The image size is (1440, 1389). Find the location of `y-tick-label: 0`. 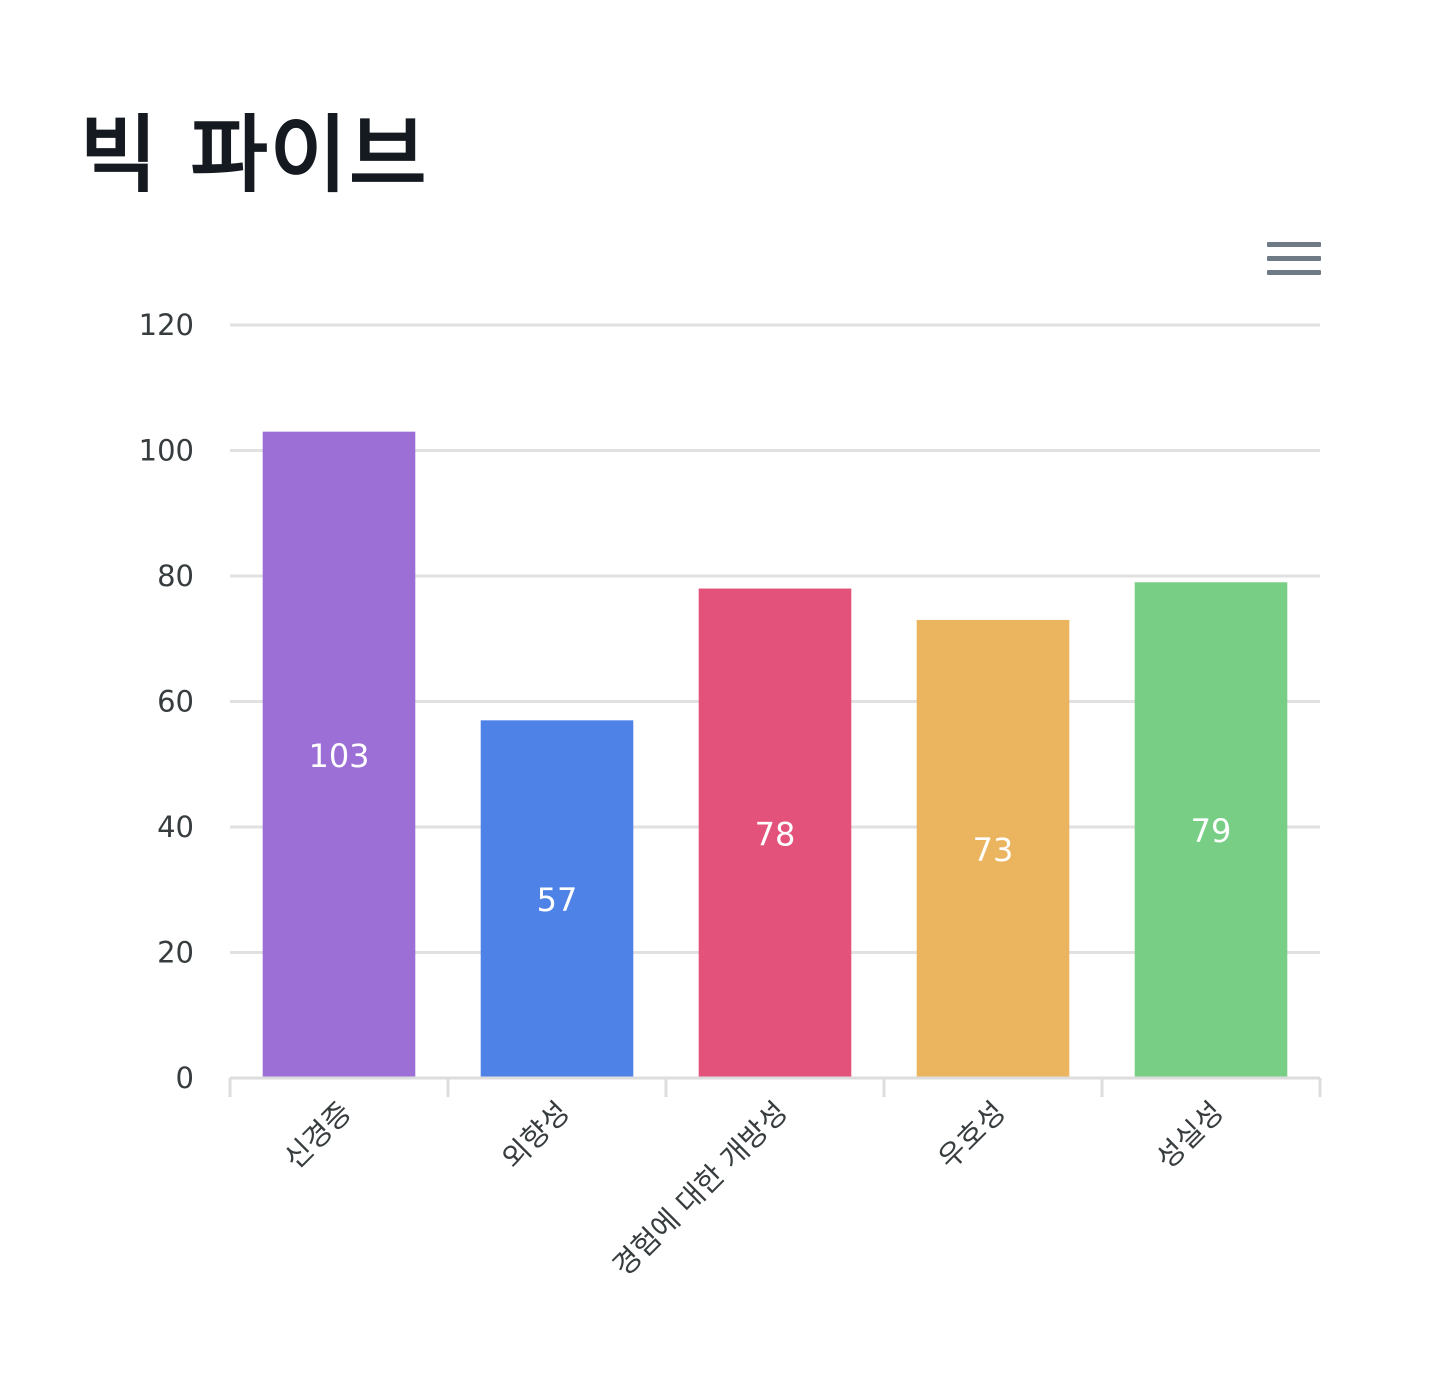

y-tick-label: 0 is located at coordinates (185, 1078).